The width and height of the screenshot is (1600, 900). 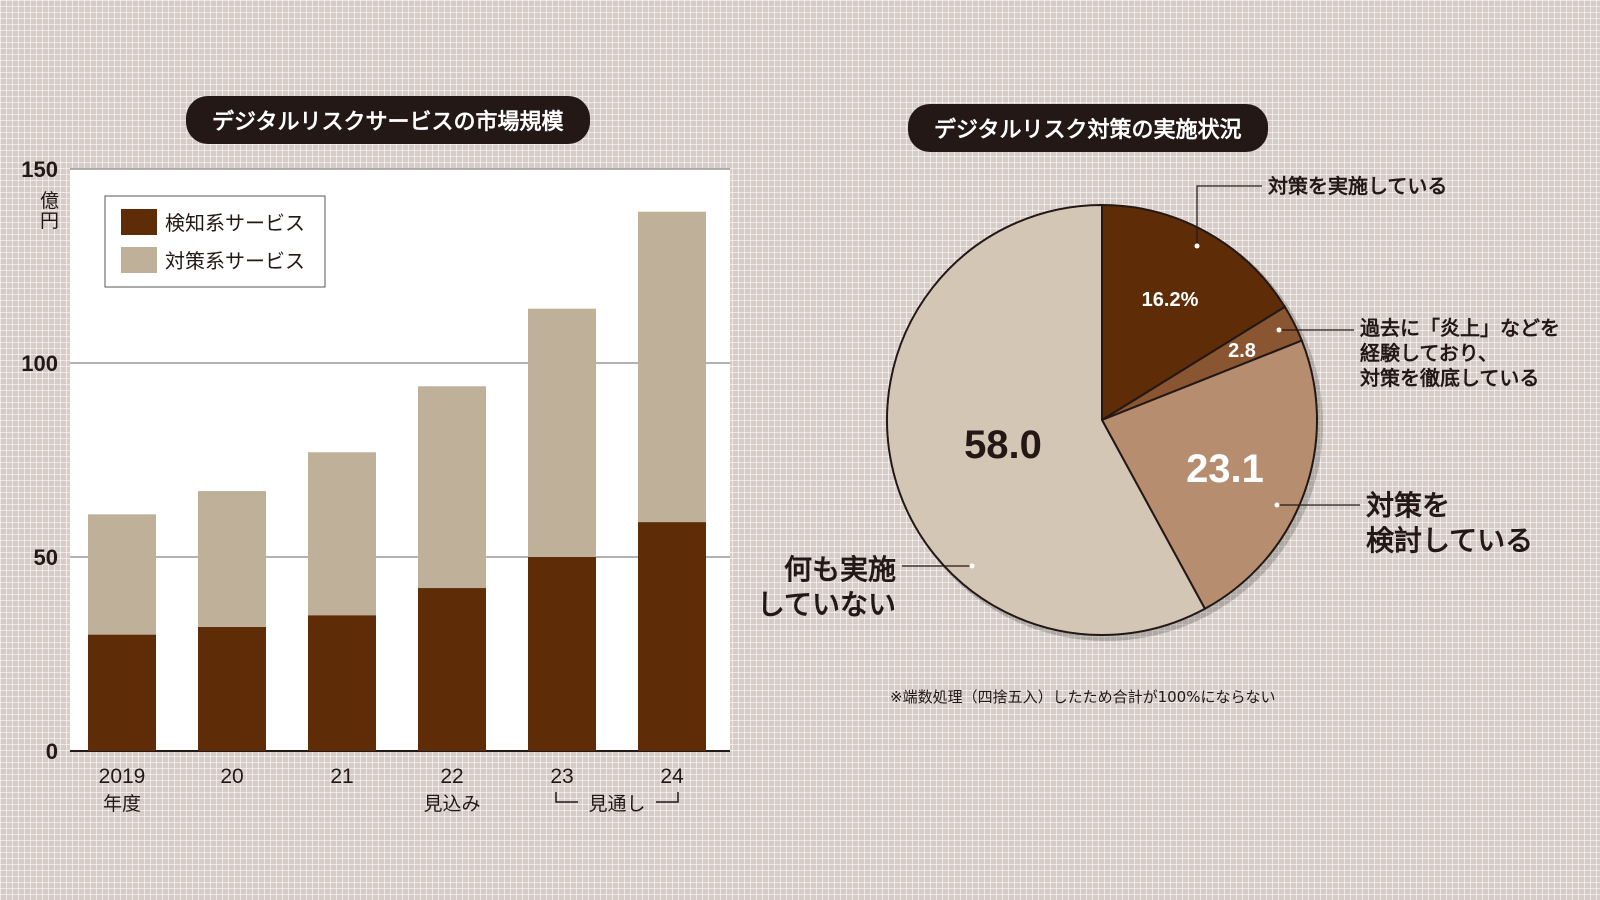 I want to click on pie-label-considering: 対策を 検討している, so click(x=1450, y=523).